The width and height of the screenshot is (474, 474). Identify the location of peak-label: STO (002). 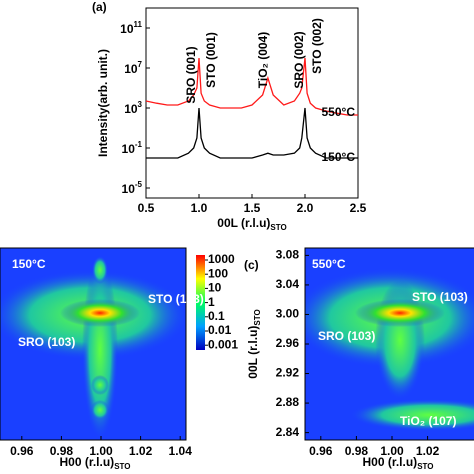
(317, 46).